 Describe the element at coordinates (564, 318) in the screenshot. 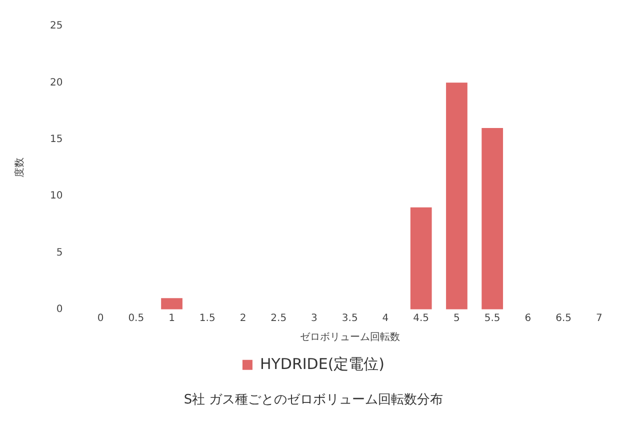

I see `x-tick-label: 6.5` at that location.